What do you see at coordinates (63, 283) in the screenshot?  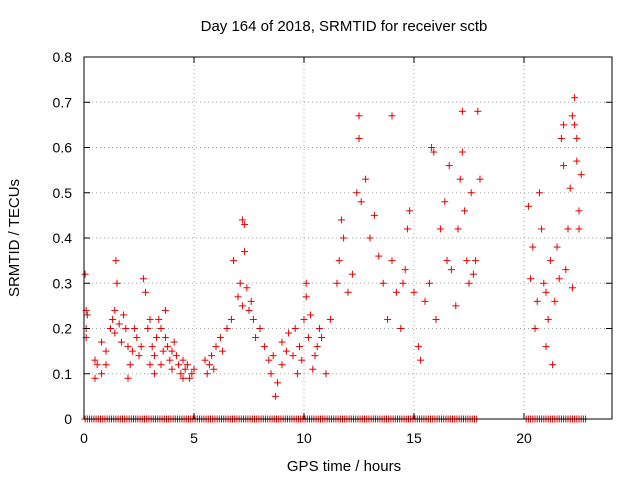 I see `y-tick-label: 0.3` at bounding box center [63, 283].